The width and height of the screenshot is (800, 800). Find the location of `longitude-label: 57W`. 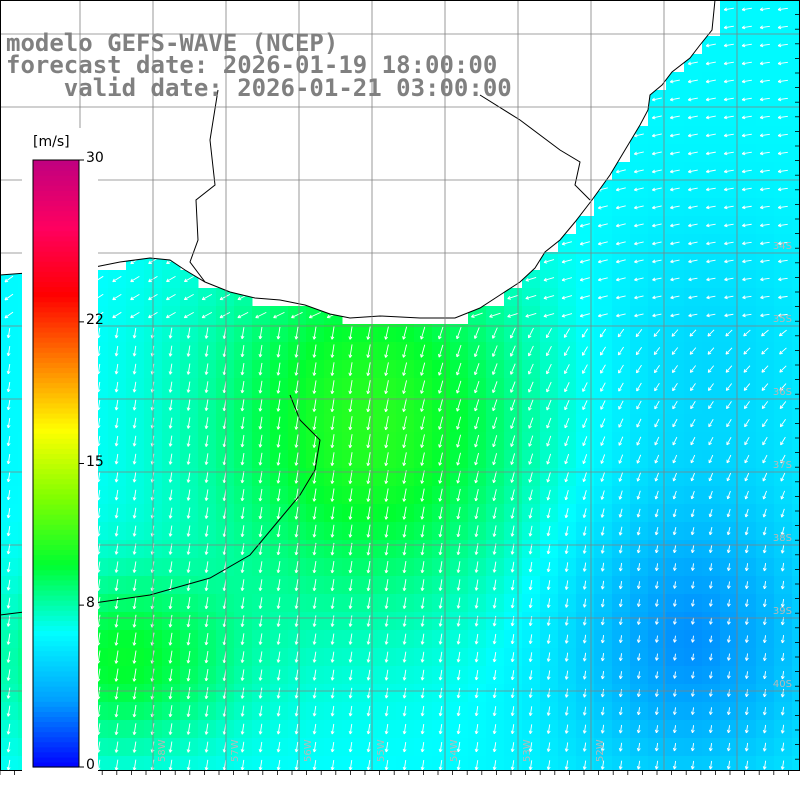

longitude-label: 57W is located at coordinates (235, 750).